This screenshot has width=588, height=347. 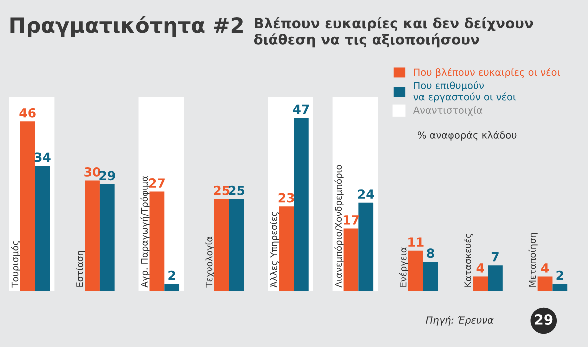 What do you see at coordinates (430, 253) in the screenshot?
I see `data-label: 8` at bounding box center [430, 253].